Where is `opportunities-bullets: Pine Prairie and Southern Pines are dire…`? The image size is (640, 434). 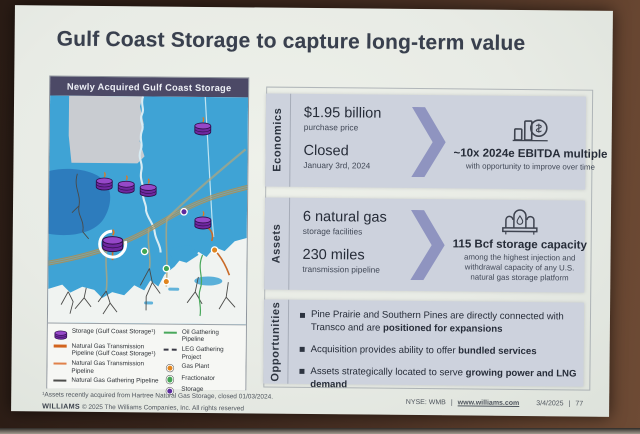 opportunities-bullets: Pine Prairie and Southern Pines are dire… is located at coordinates (440, 345).